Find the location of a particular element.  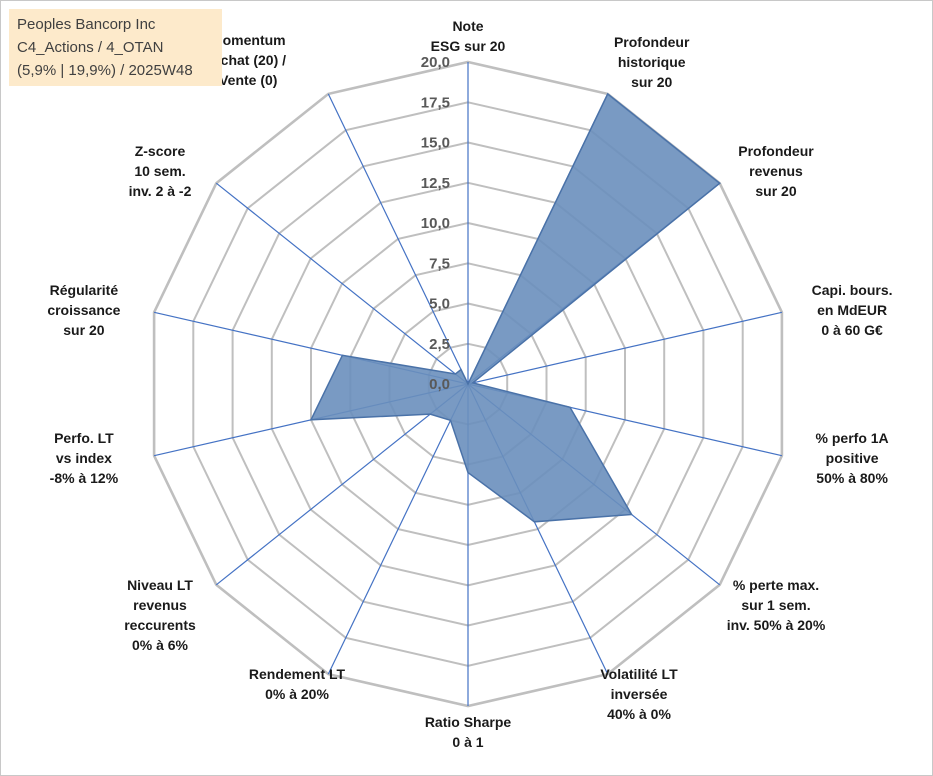

axis-label-line: 0% à 6% is located at coordinates (160, 645).